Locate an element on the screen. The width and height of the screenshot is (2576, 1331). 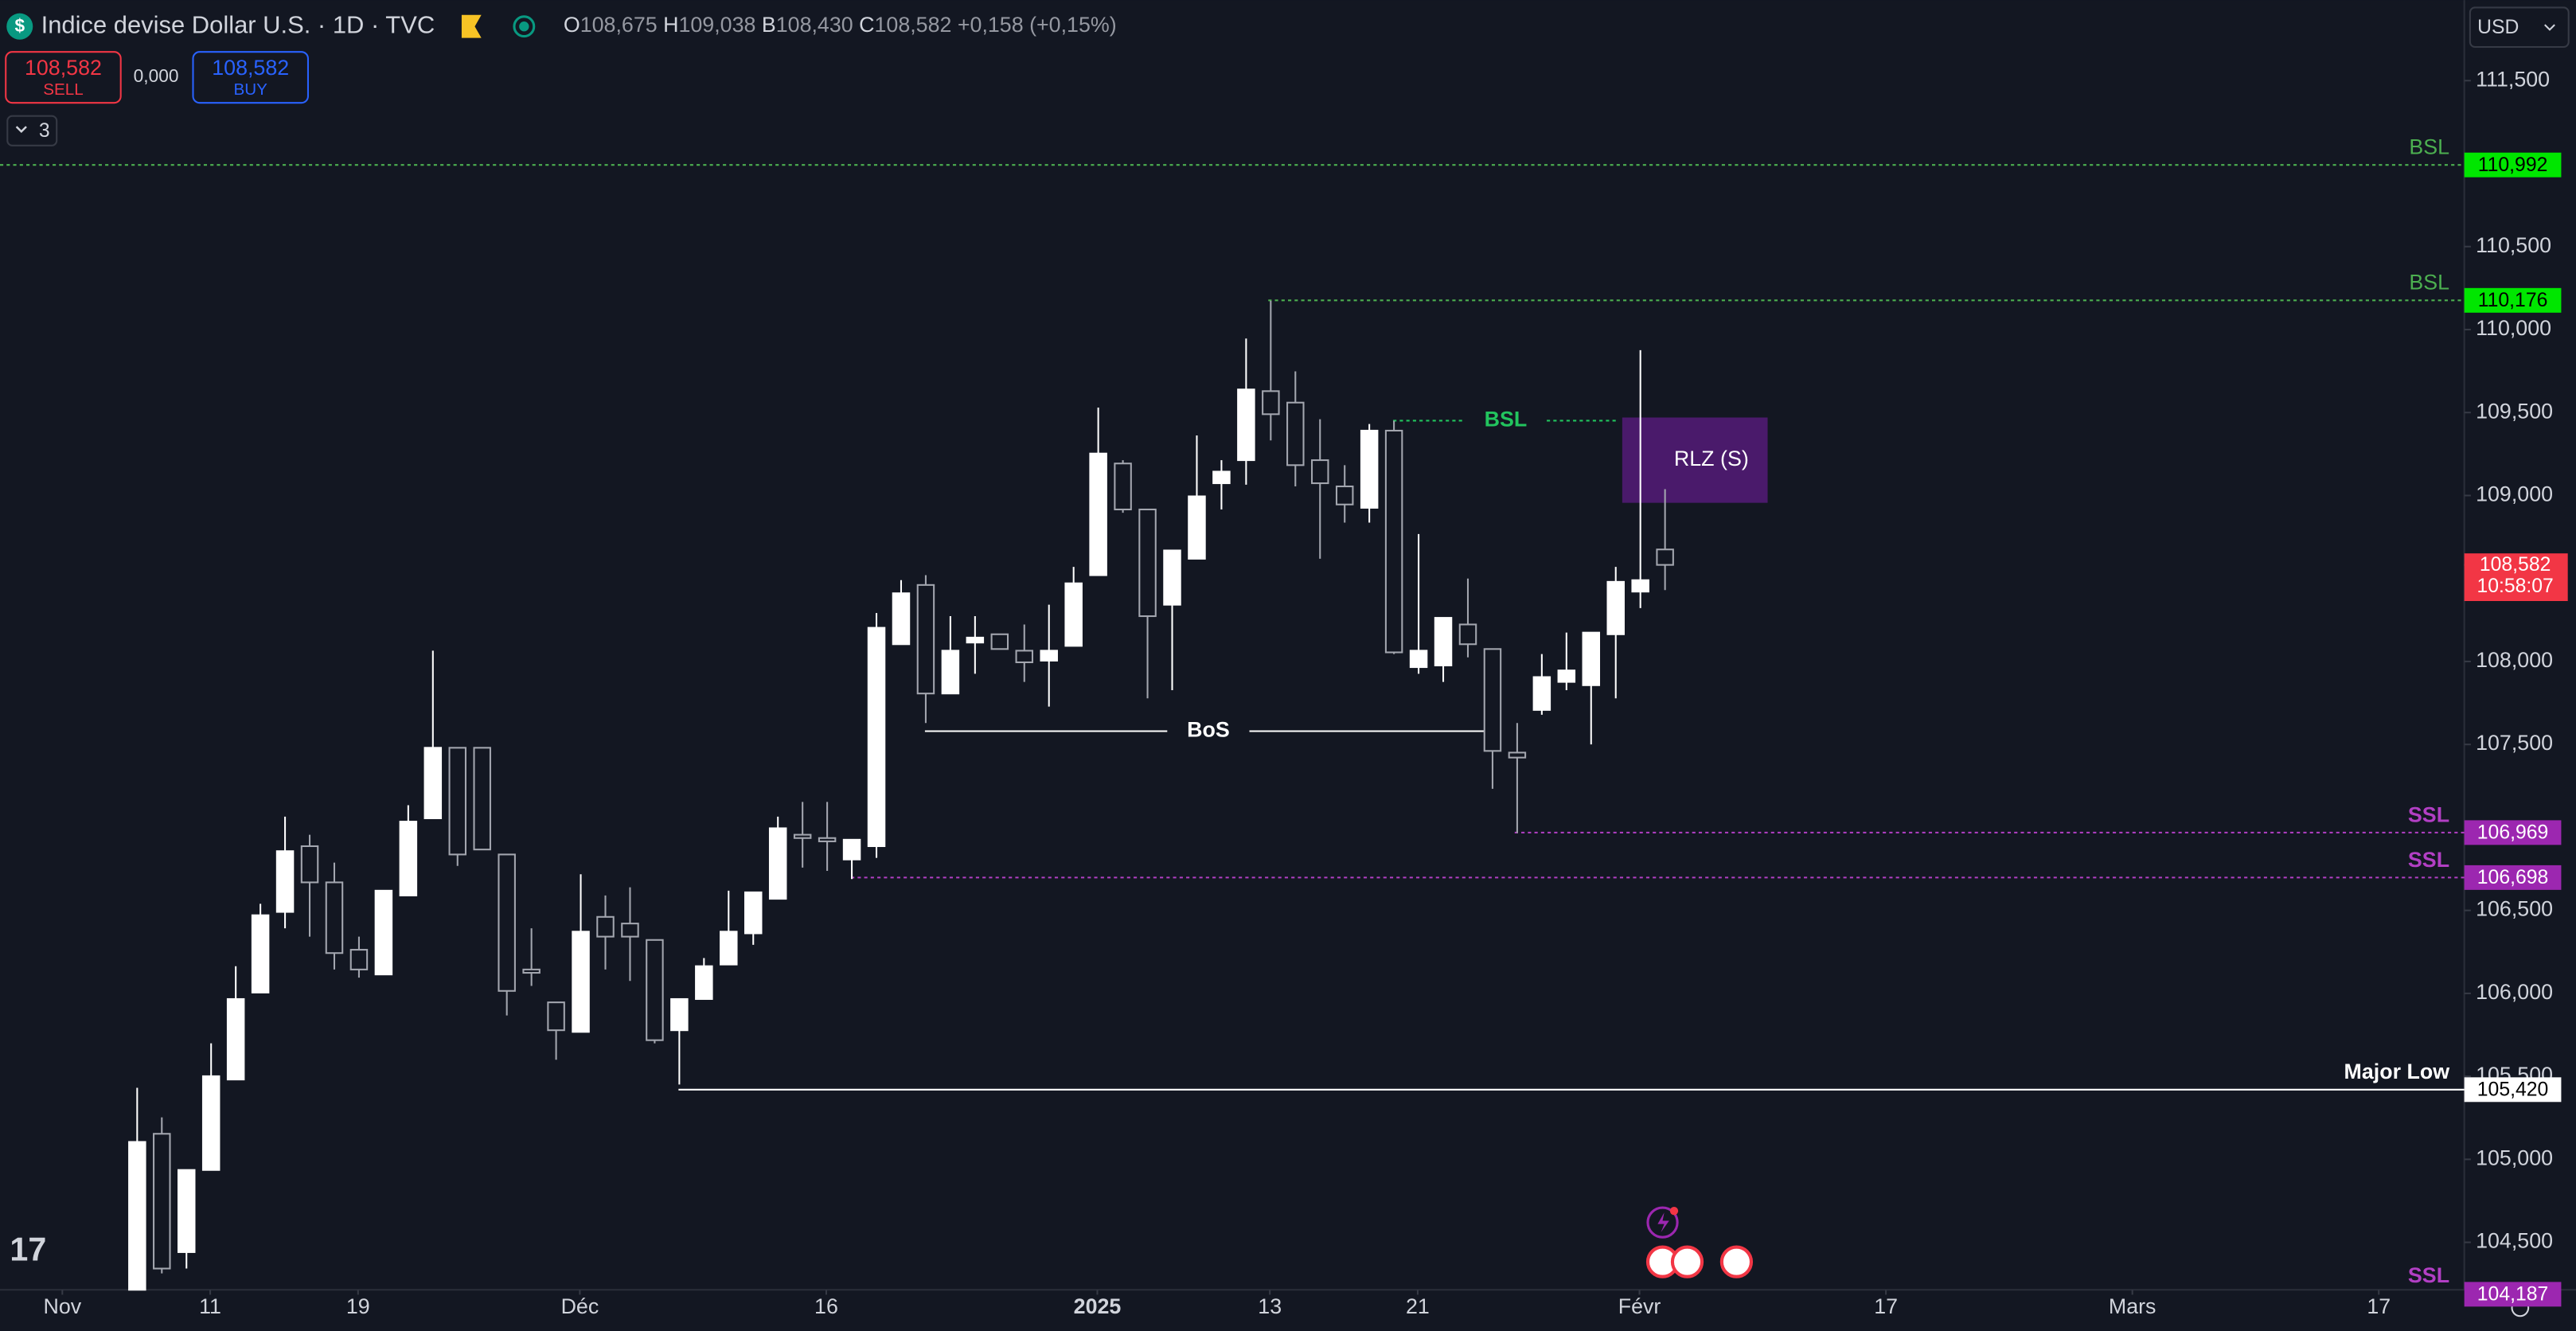
currency-button is located at coordinates (2519, 27).